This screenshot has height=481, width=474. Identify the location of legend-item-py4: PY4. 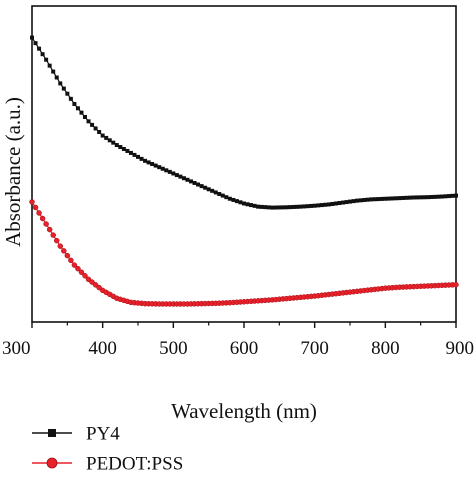
(76, 434).